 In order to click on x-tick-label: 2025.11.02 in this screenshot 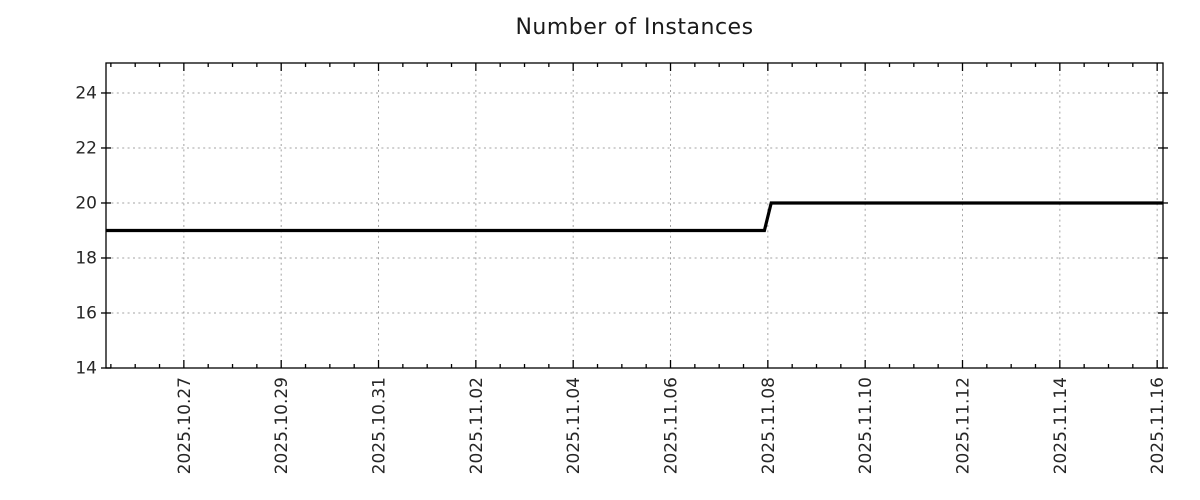, I will do `click(477, 425)`.